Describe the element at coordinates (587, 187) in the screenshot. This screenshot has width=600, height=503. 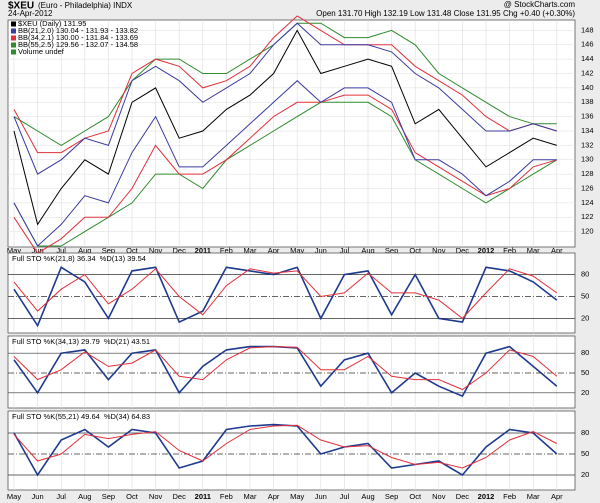
I see `y-tick-label: 126` at that location.